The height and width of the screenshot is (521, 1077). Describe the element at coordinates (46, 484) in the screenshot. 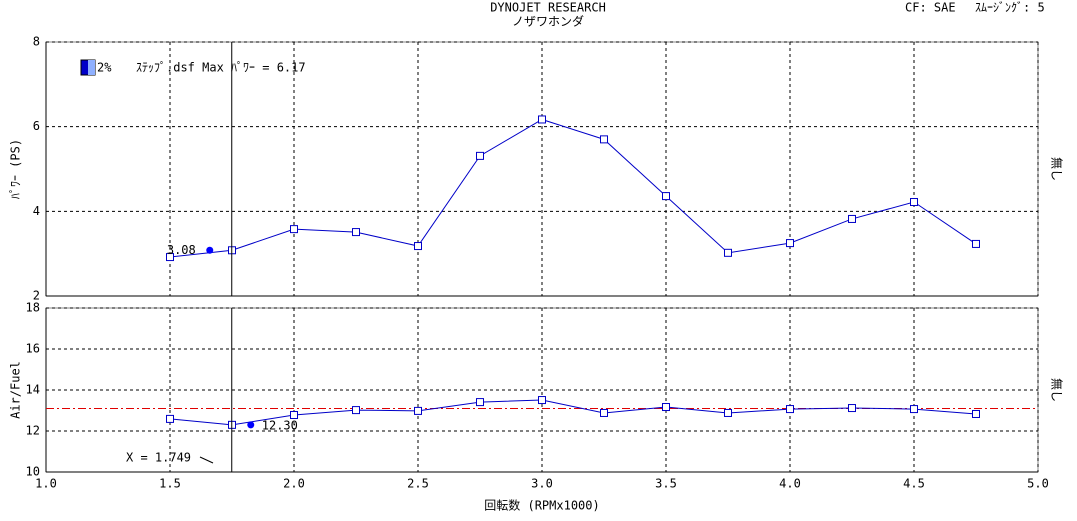

I see `x-tick-label: 1.0` at that location.